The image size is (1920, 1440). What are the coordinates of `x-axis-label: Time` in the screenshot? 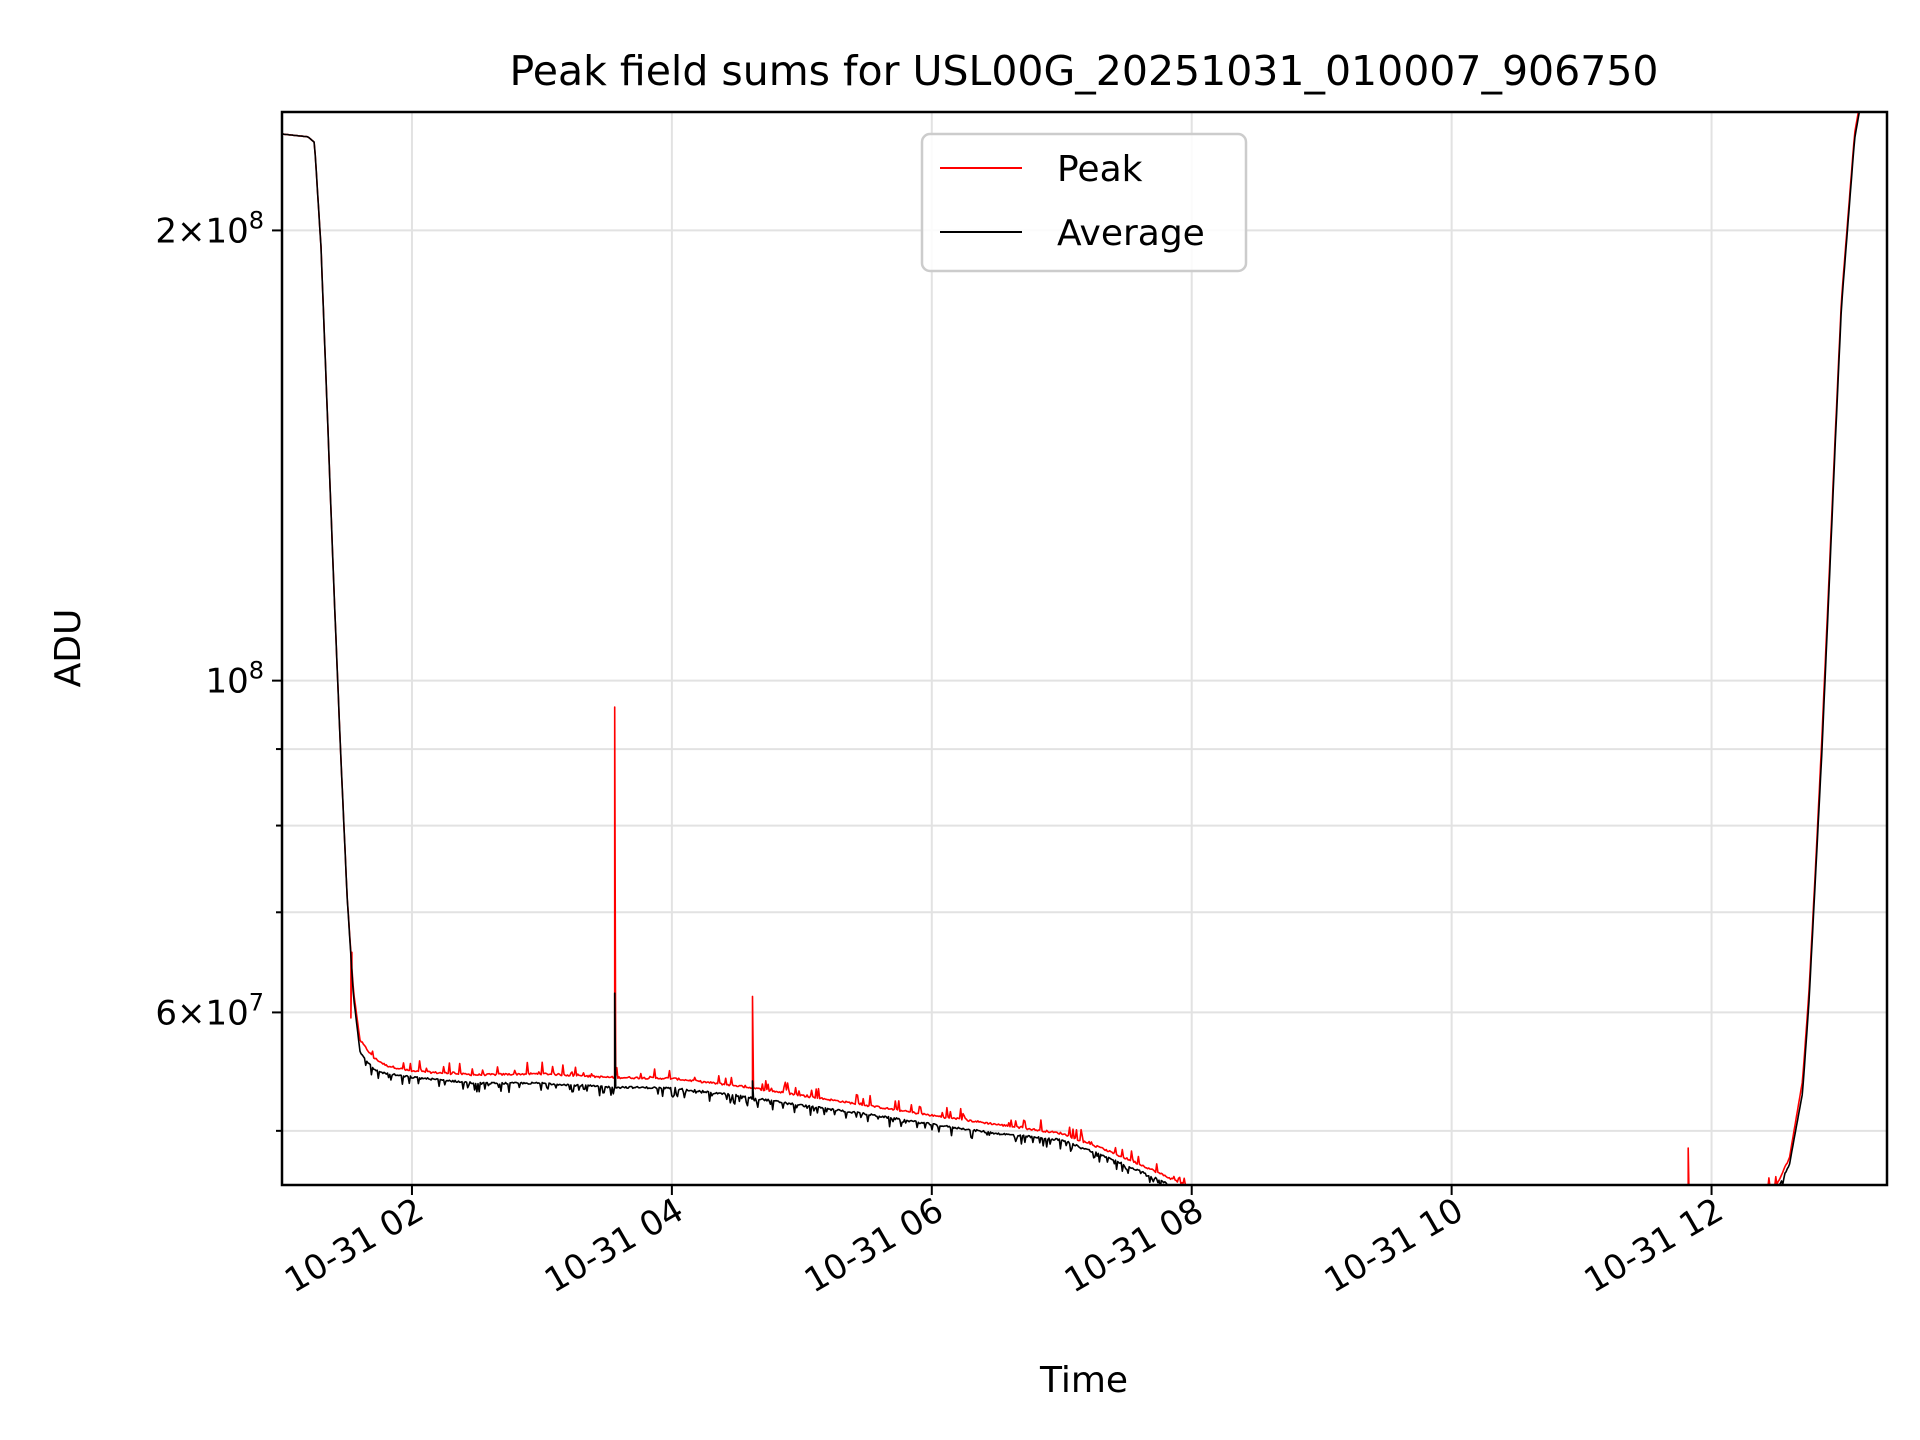 It's located at (1083, 1380).